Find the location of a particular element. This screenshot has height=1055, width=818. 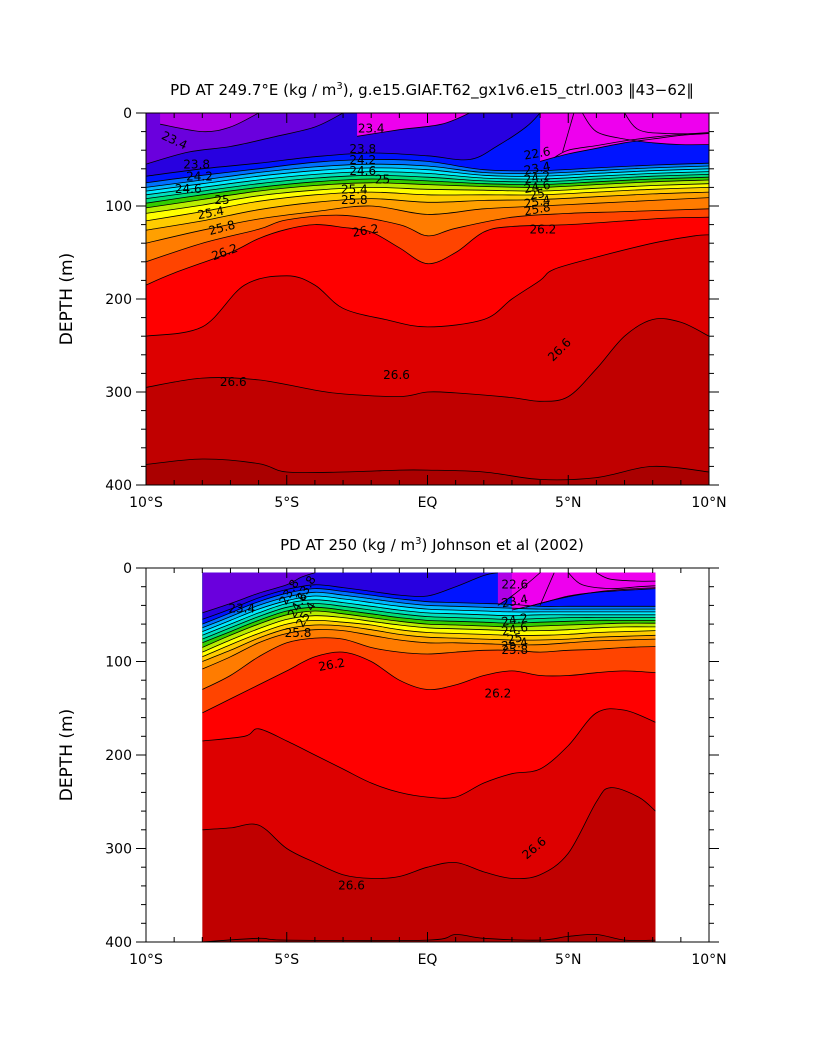

contour-line-22.2 is located at coordinates (645, 129).